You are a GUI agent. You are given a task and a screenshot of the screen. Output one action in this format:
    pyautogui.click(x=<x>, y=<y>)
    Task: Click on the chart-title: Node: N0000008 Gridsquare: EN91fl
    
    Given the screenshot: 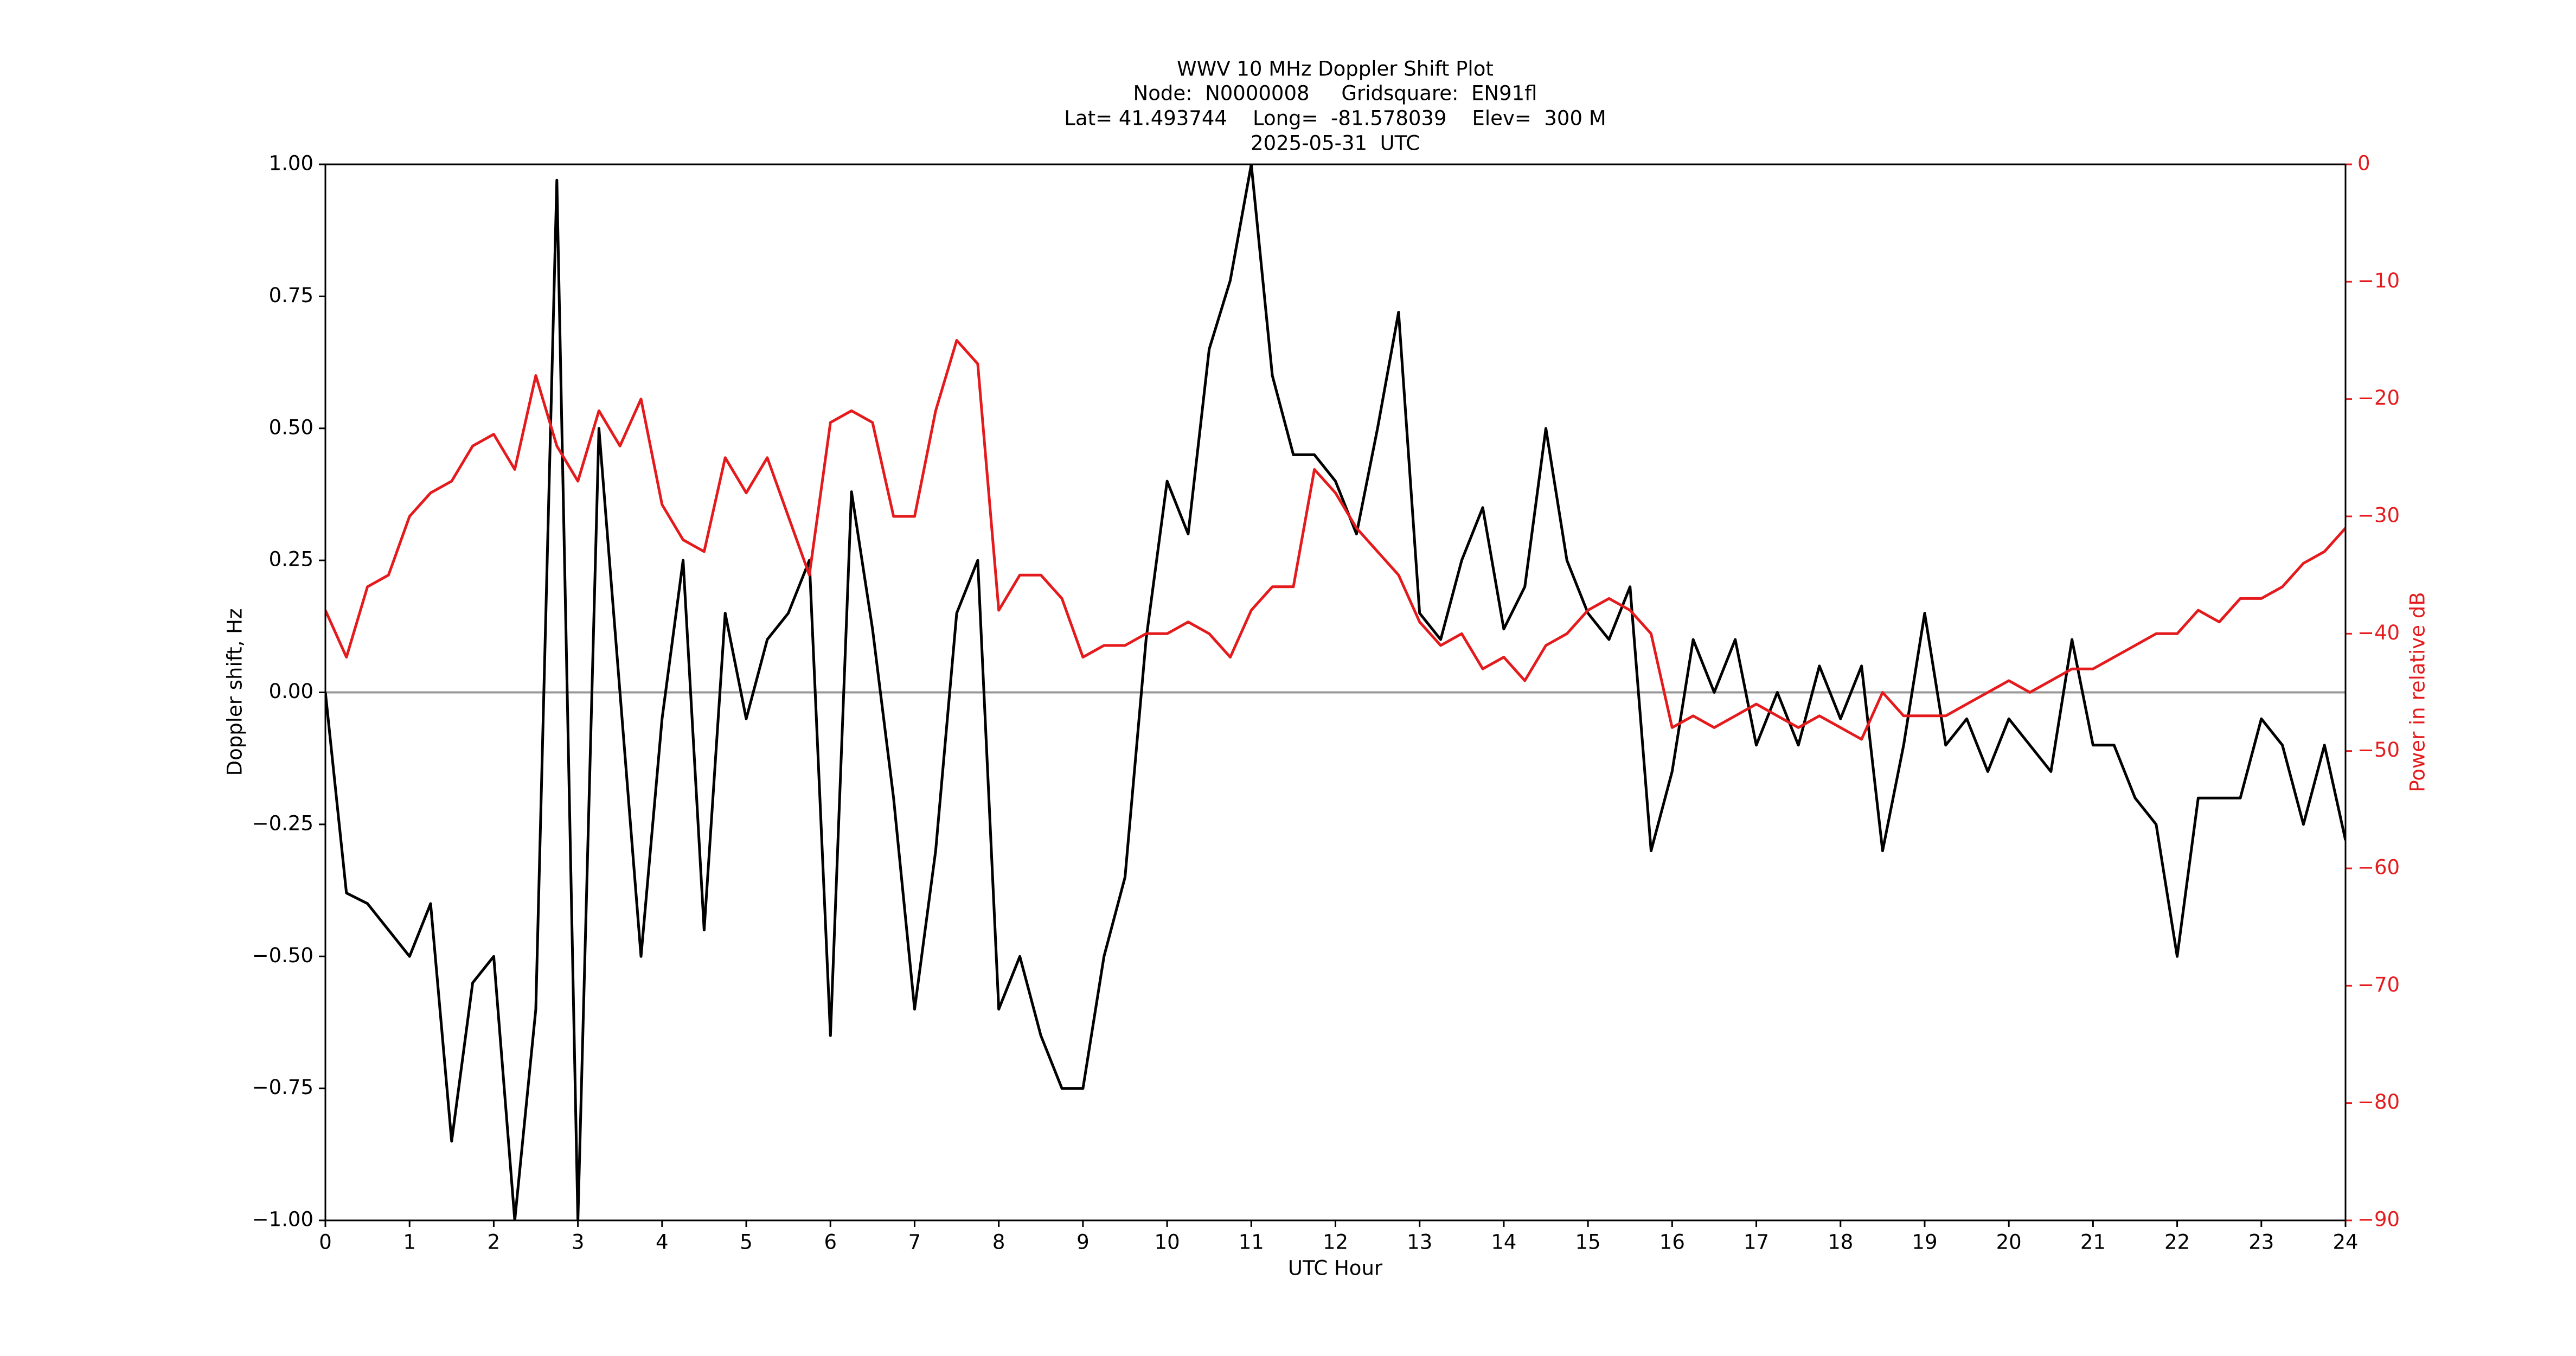 What is the action you would take?
    pyautogui.click(x=1335, y=93)
    